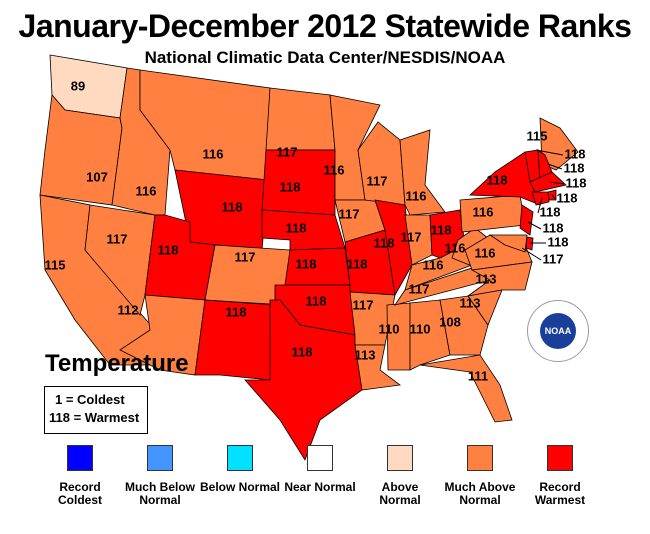 Image resolution: width=650 pixels, height=534 pixels. I want to click on state-rank-nj: 118, so click(553, 227).